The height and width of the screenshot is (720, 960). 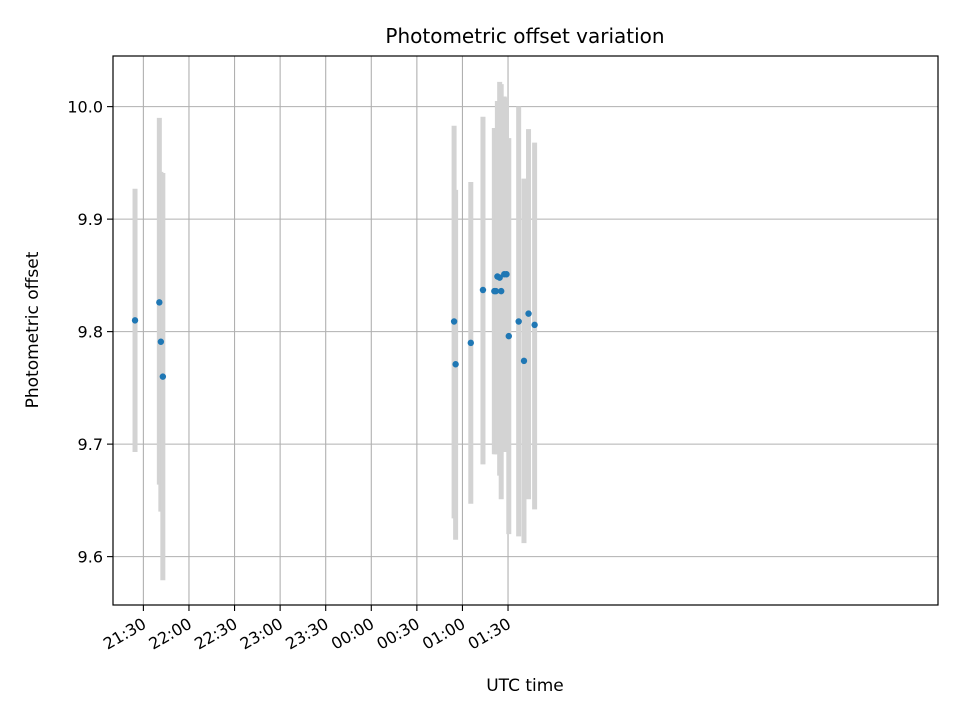 What do you see at coordinates (489, 634) in the screenshot?
I see `x-tick-label: 01:30` at bounding box center [489, 634].